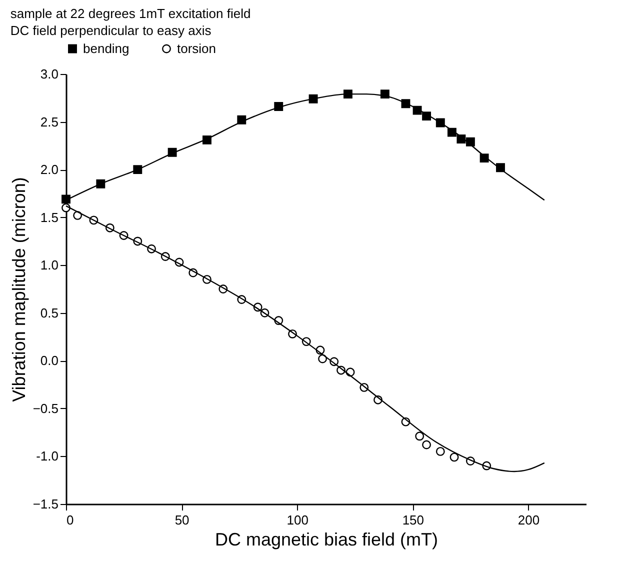  What do you see at coordinates (111, 30) in the screenshot?
I see `chart-subtitle: DC field perpendicular to easy axis` at bounding box center [111, 30].